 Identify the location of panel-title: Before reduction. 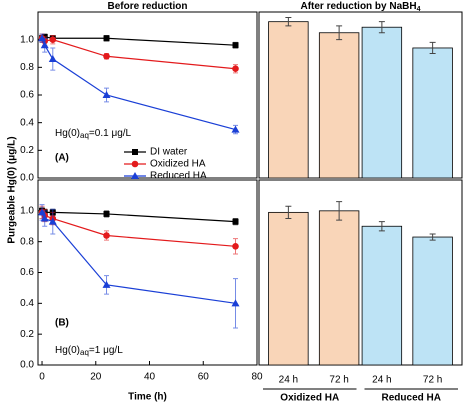
(147, 6).